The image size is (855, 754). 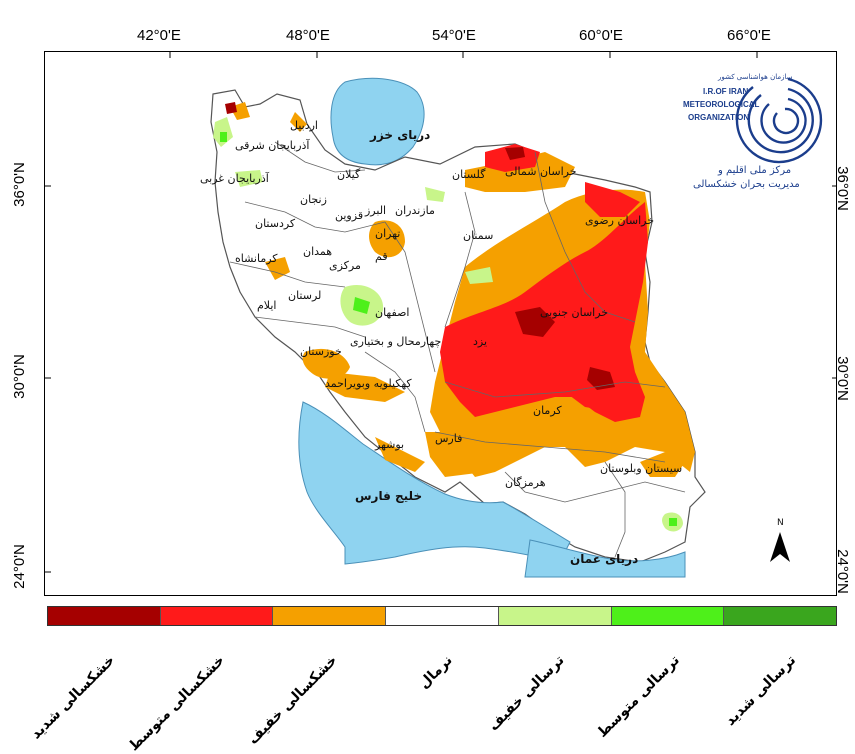 I want to click on province-label: تهران, so click(x=388, y=233).